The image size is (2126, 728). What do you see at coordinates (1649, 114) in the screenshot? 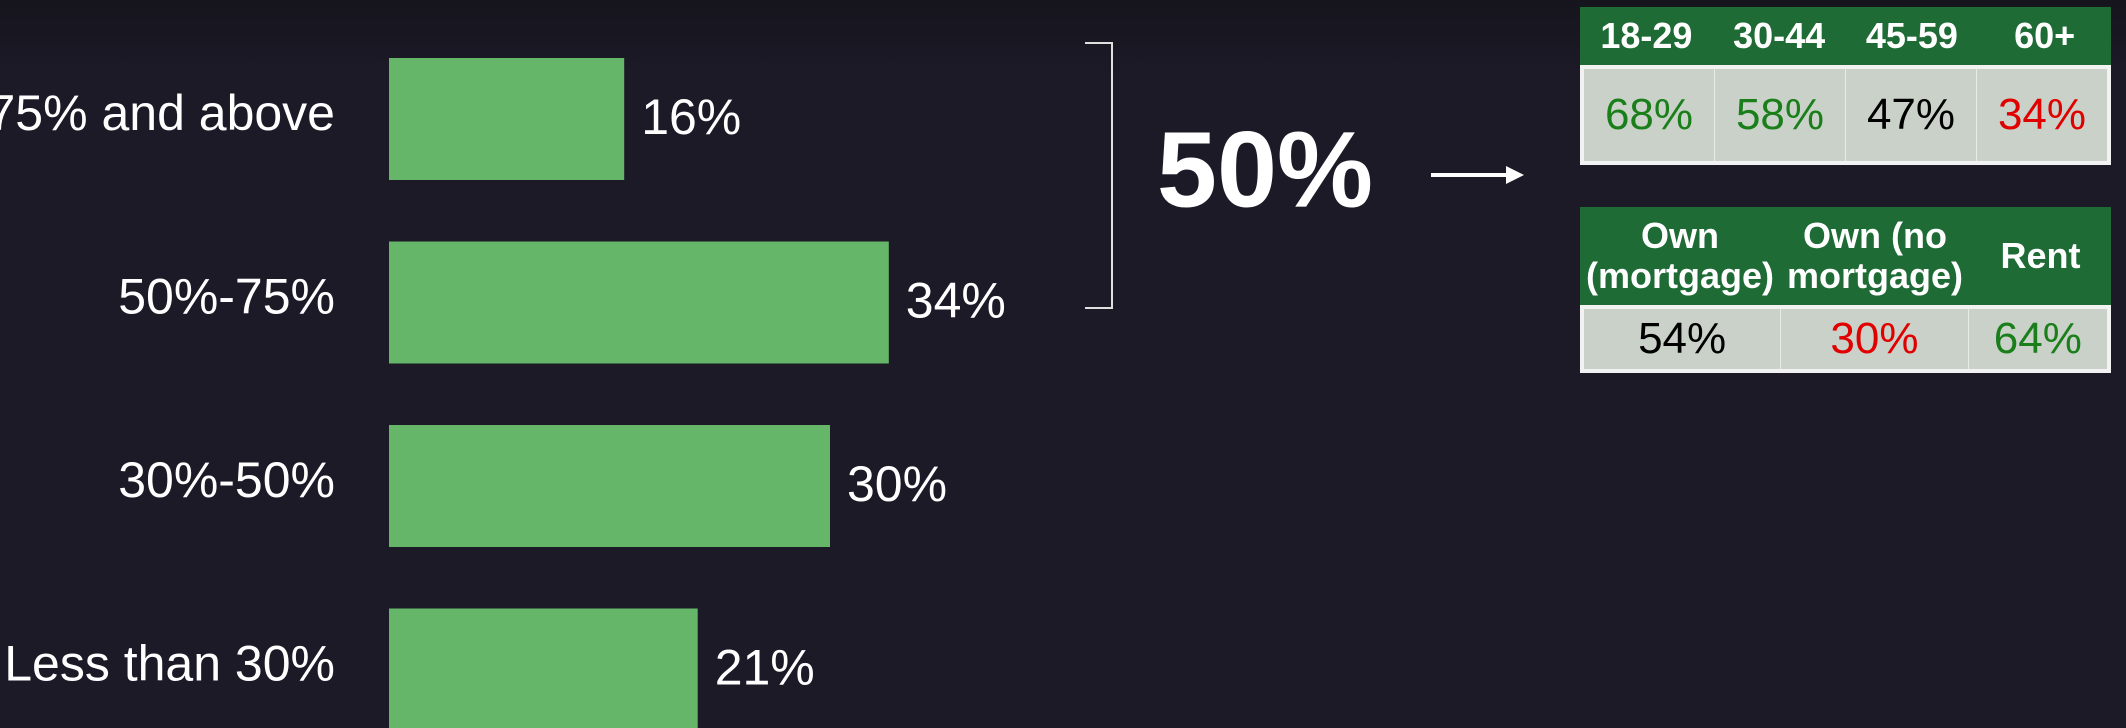
I see `table-cell: 68%` at bounding box center [1649, 114].